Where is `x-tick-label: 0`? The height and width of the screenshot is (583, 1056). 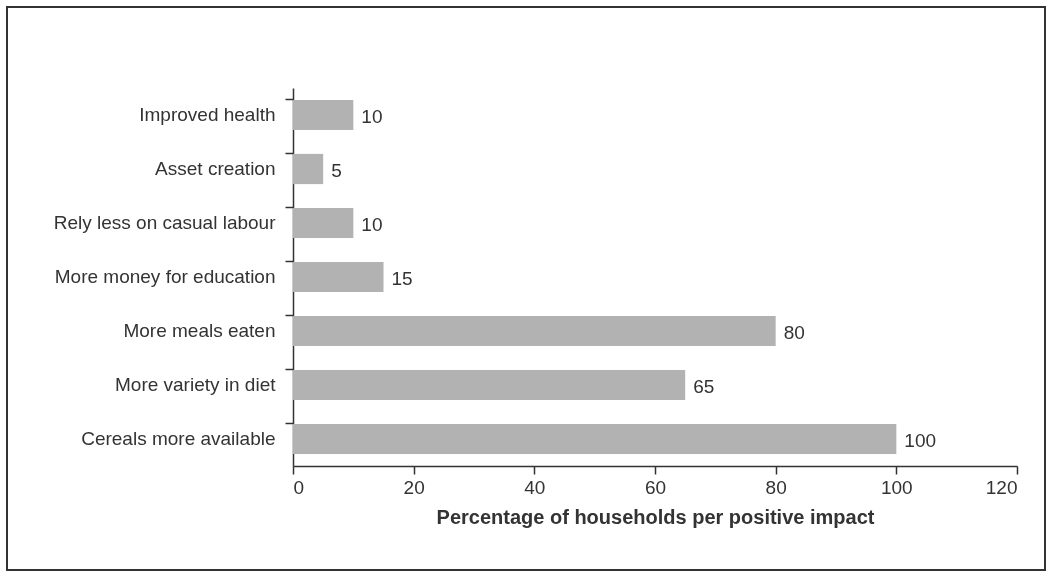 x-tick-label: 0 is located at coordinates (299, 487).